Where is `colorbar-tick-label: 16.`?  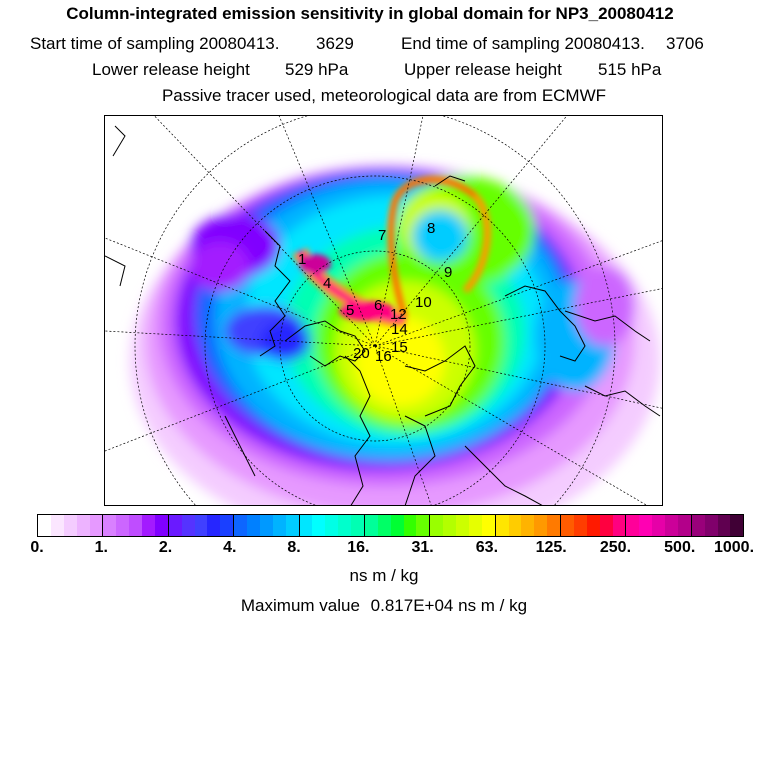 colorbar-tick-label: 16. is located at coordinates (358, 547).